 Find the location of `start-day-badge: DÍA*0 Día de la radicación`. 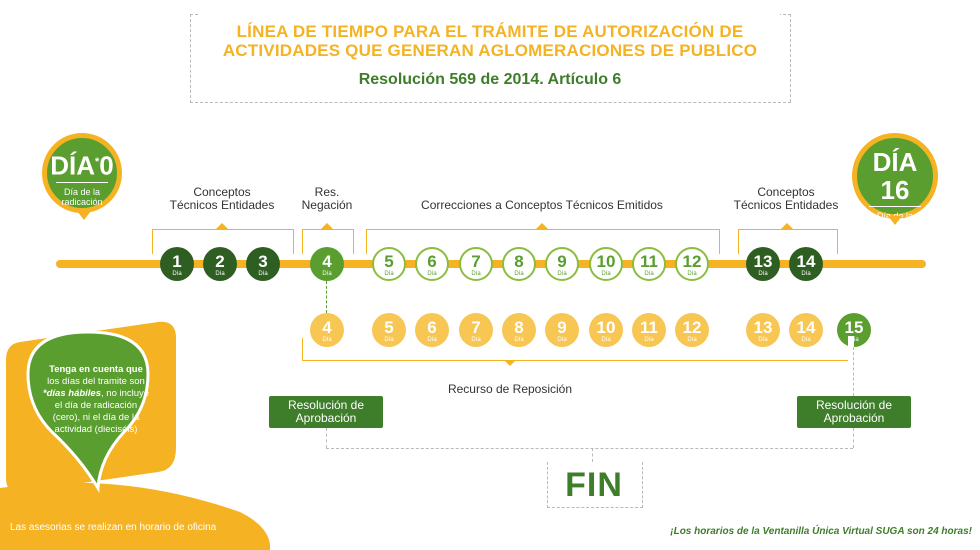

start-day-badge: DÍA*0 Día de la radicación is located at coordinates (82, 173).